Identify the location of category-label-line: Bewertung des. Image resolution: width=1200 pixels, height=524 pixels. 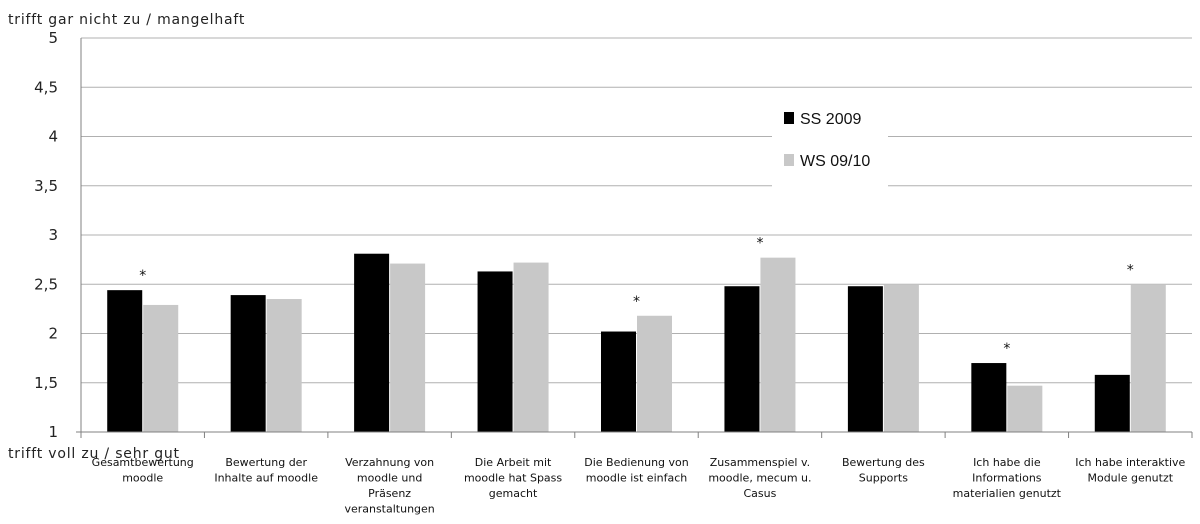
(883, 462).